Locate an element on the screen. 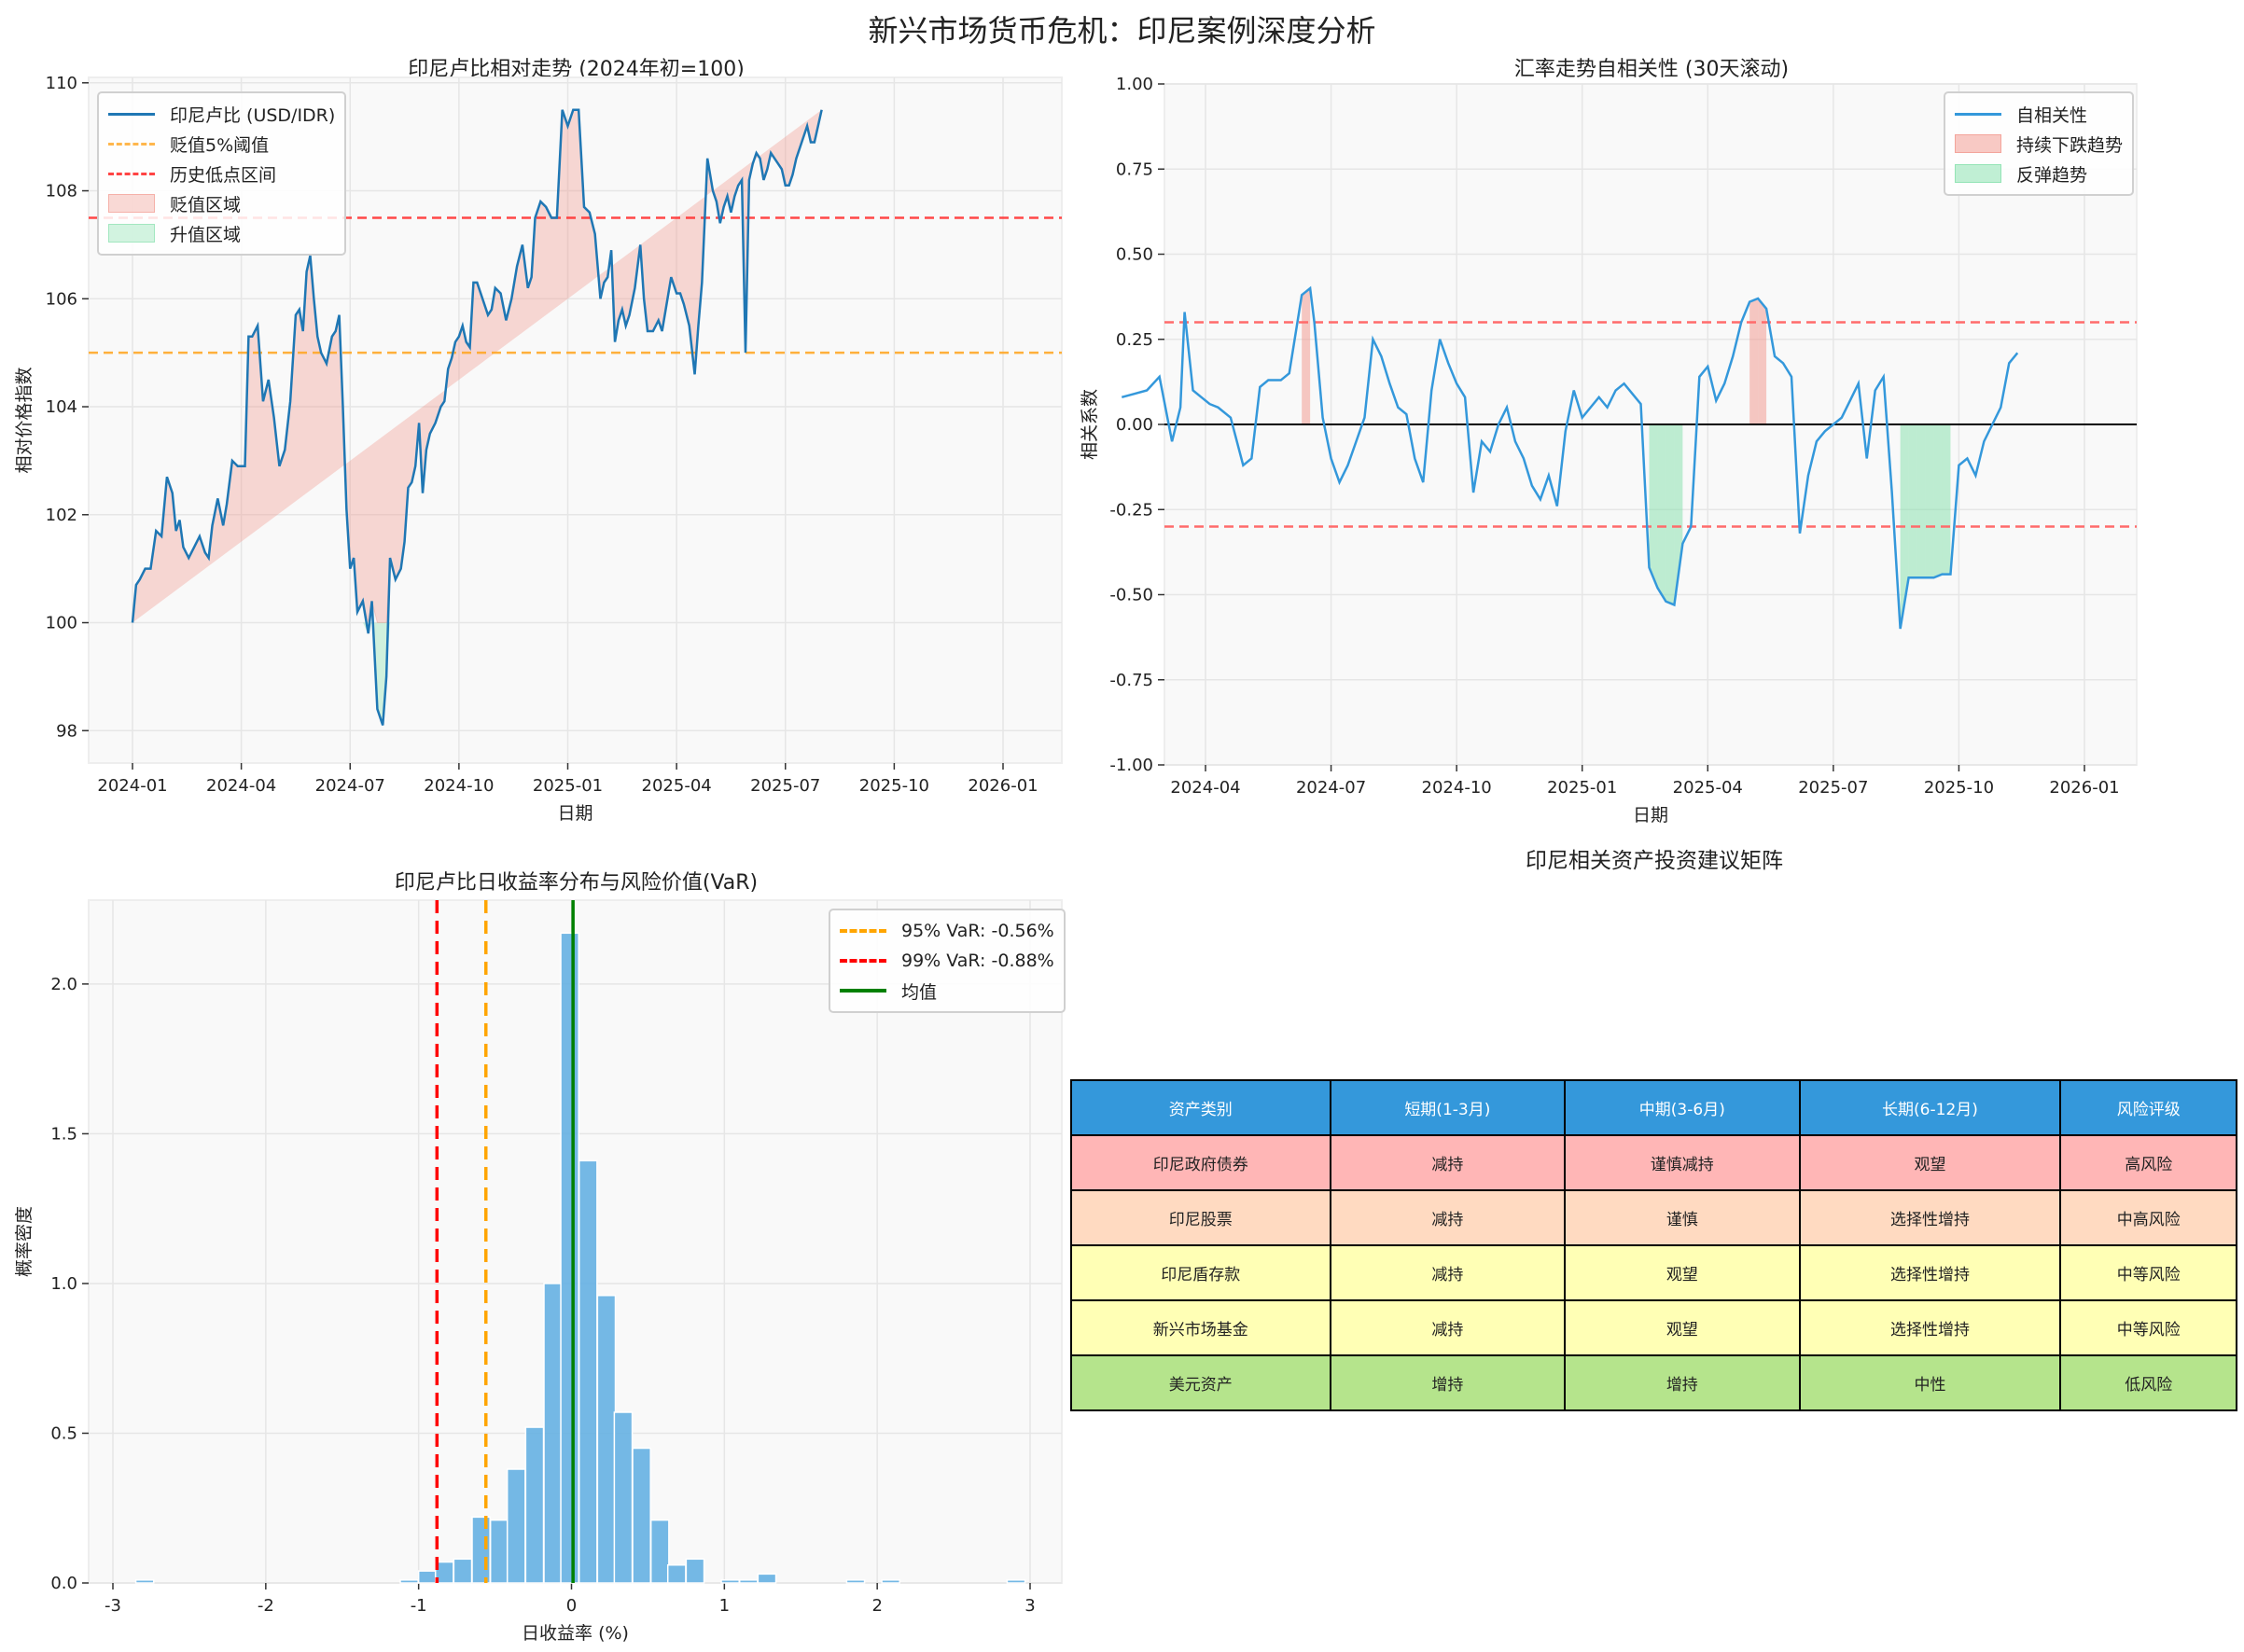  y-tick-label: 100 is located at coordinates (62, 623).